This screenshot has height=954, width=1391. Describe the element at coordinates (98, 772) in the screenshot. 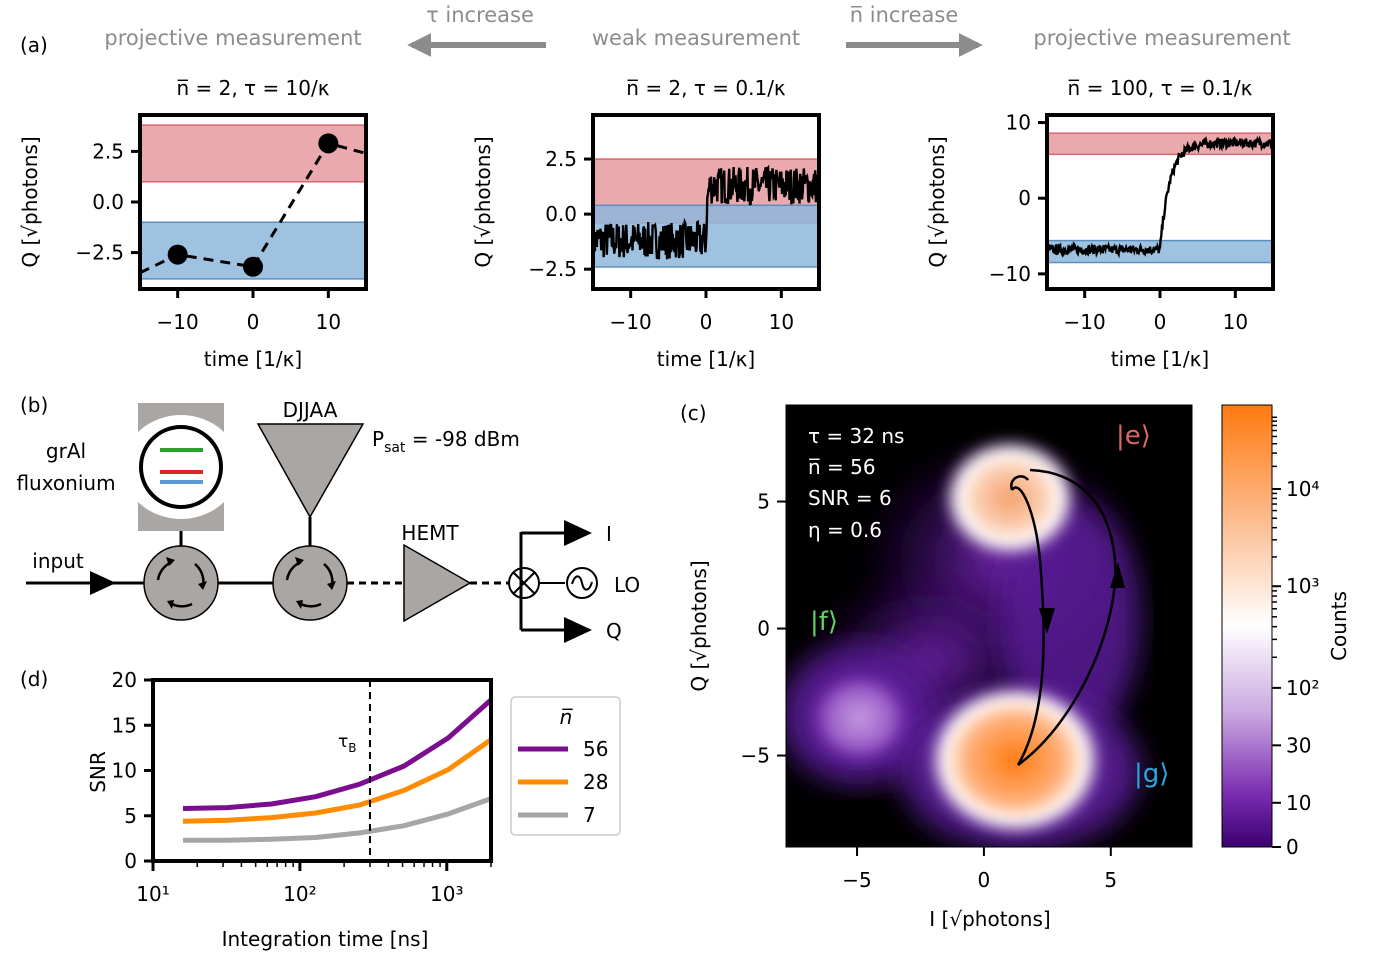

I see `snr-ylabel: SNR` at that location.